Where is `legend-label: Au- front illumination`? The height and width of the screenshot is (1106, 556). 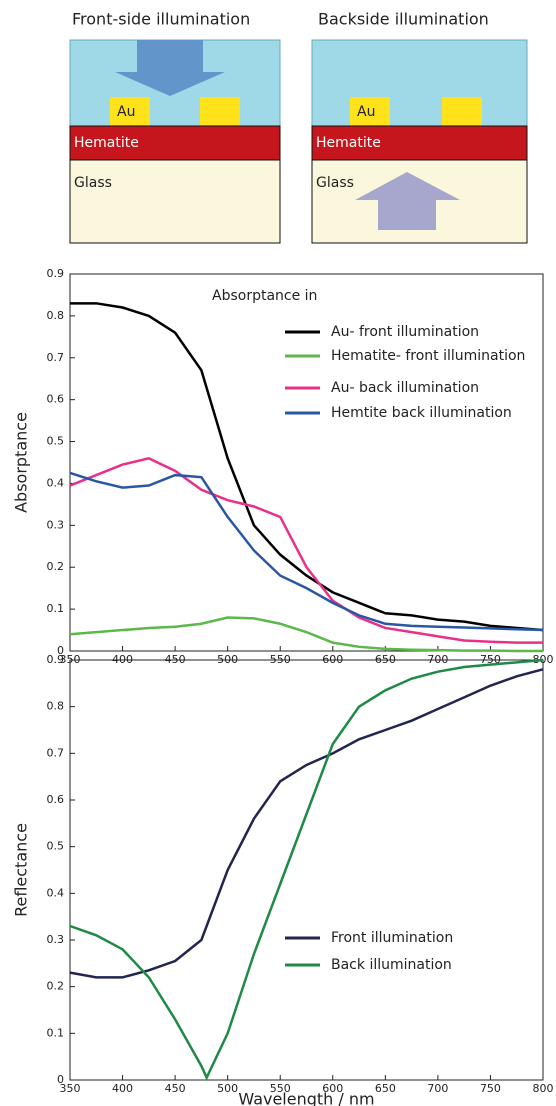
legend-label: Au- front illumination is located at coordinates (405, 332).